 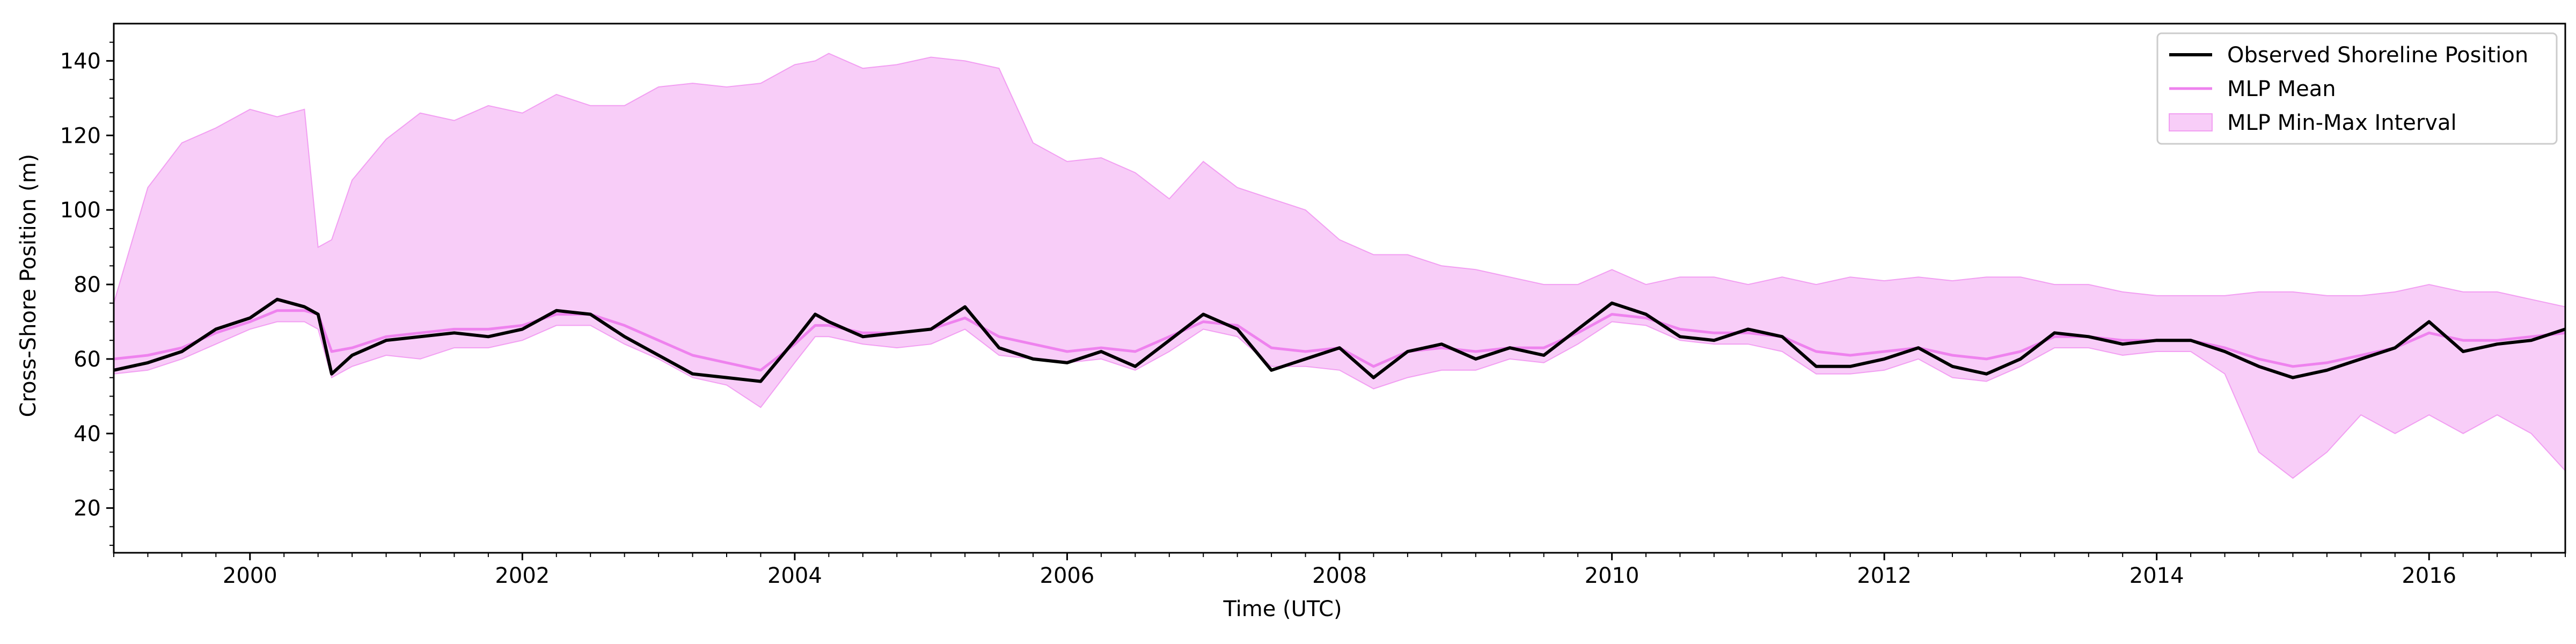 I want to click on x-tick-label-2008: 2008, so click(x=1339, y=576).